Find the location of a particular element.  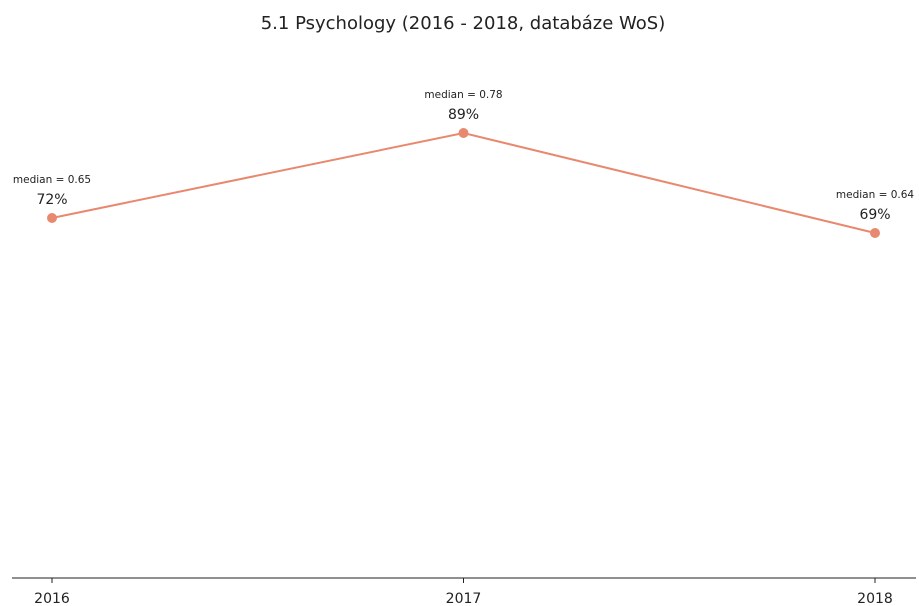

annotation: median = 0.78 is located at coordinates (463, 95).